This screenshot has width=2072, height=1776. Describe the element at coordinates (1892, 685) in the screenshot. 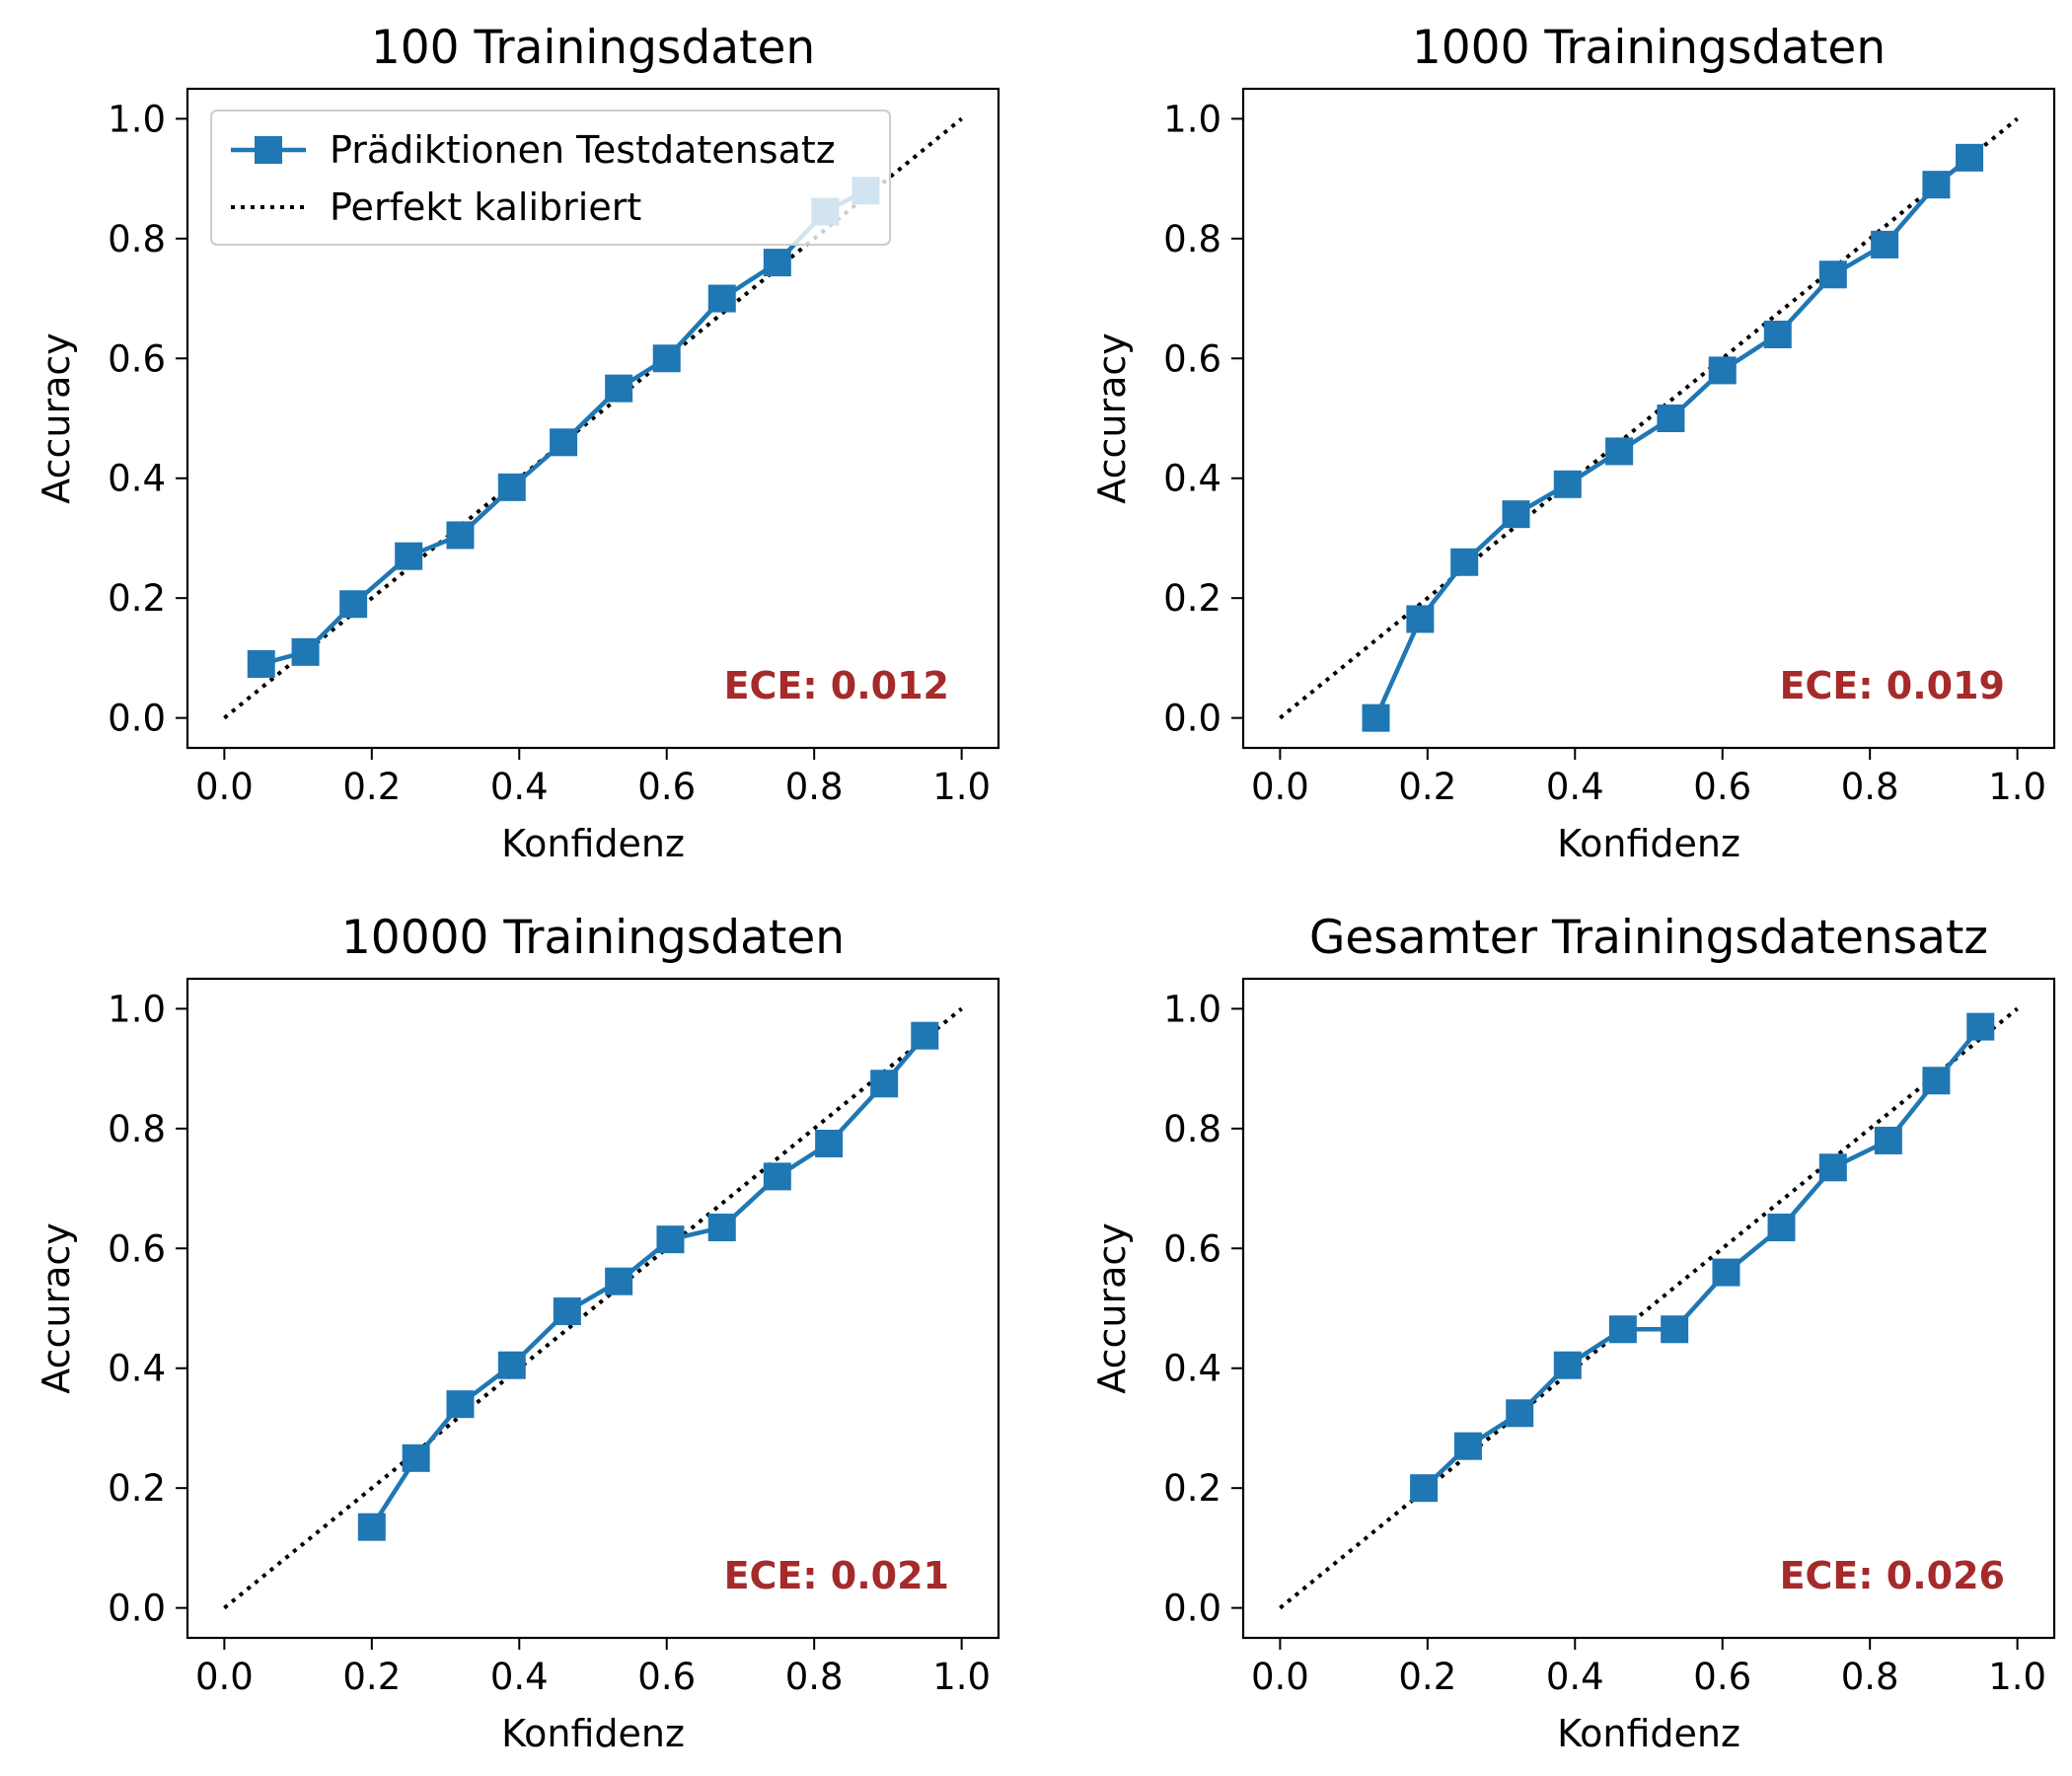

I see `ece-annotation: ECE: 0.019` at that location.